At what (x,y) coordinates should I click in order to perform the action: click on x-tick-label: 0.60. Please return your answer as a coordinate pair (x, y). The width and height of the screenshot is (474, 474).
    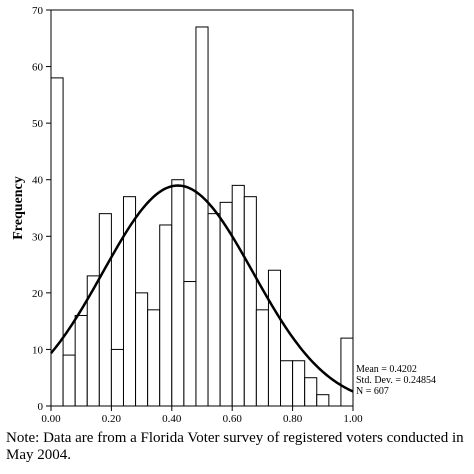
    Looking at the image, I should click on (233, 419).